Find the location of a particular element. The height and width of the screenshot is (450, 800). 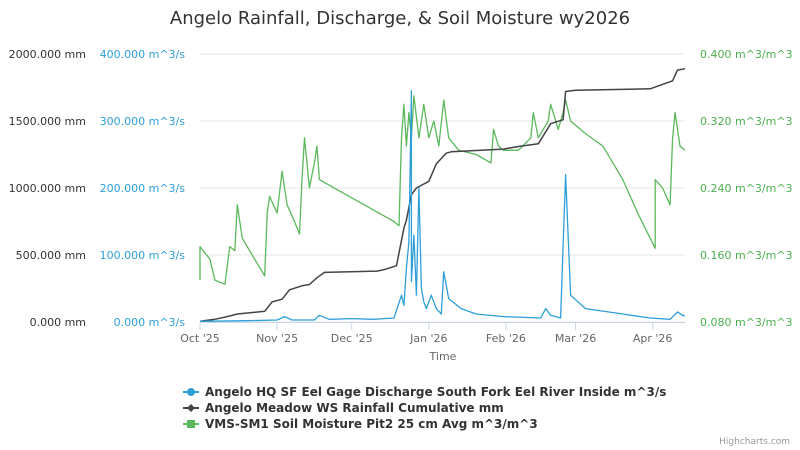

x-tick-label: Apr '26 is located at coordinates (653, 338).